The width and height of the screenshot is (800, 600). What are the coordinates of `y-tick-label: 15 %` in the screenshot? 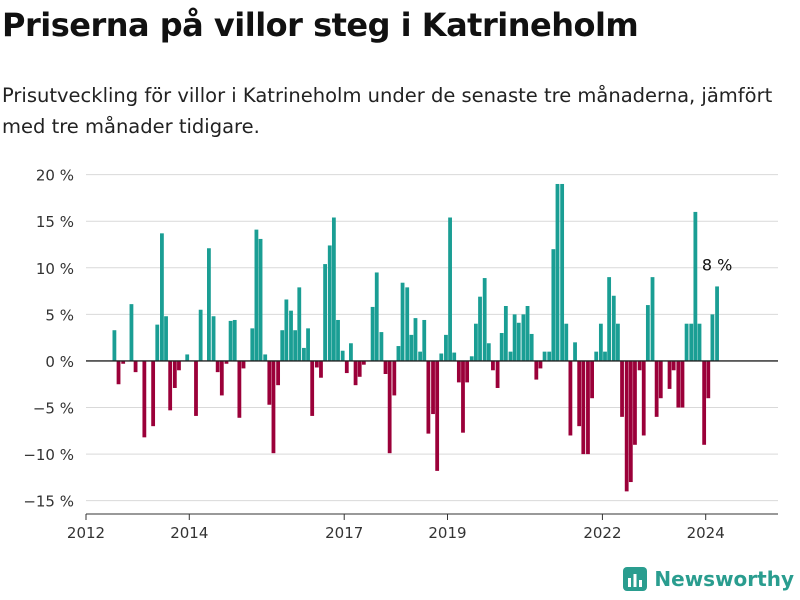 It's located at (55, 222).